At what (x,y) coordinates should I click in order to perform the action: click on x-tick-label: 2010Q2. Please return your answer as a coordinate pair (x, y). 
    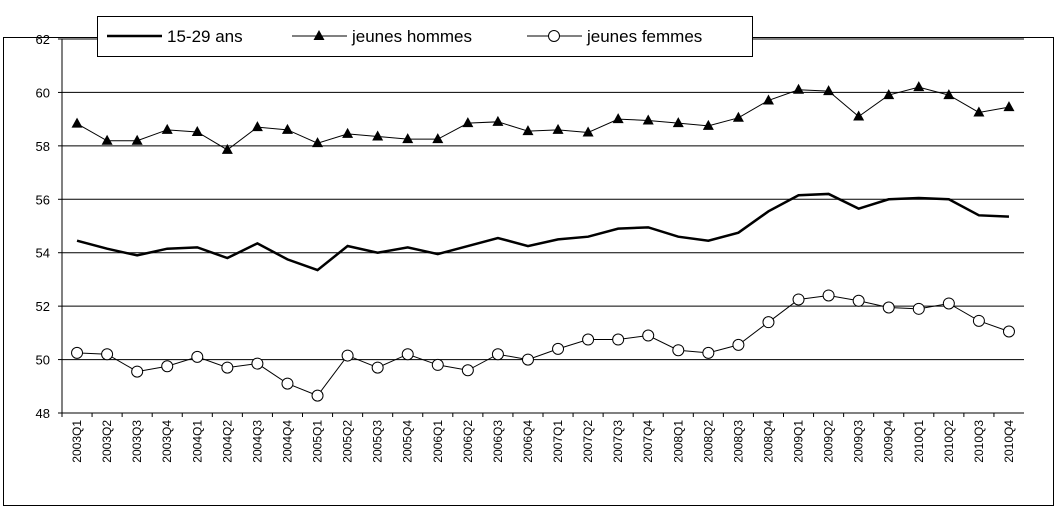
    Looking at the image, I should click on (949, 441).